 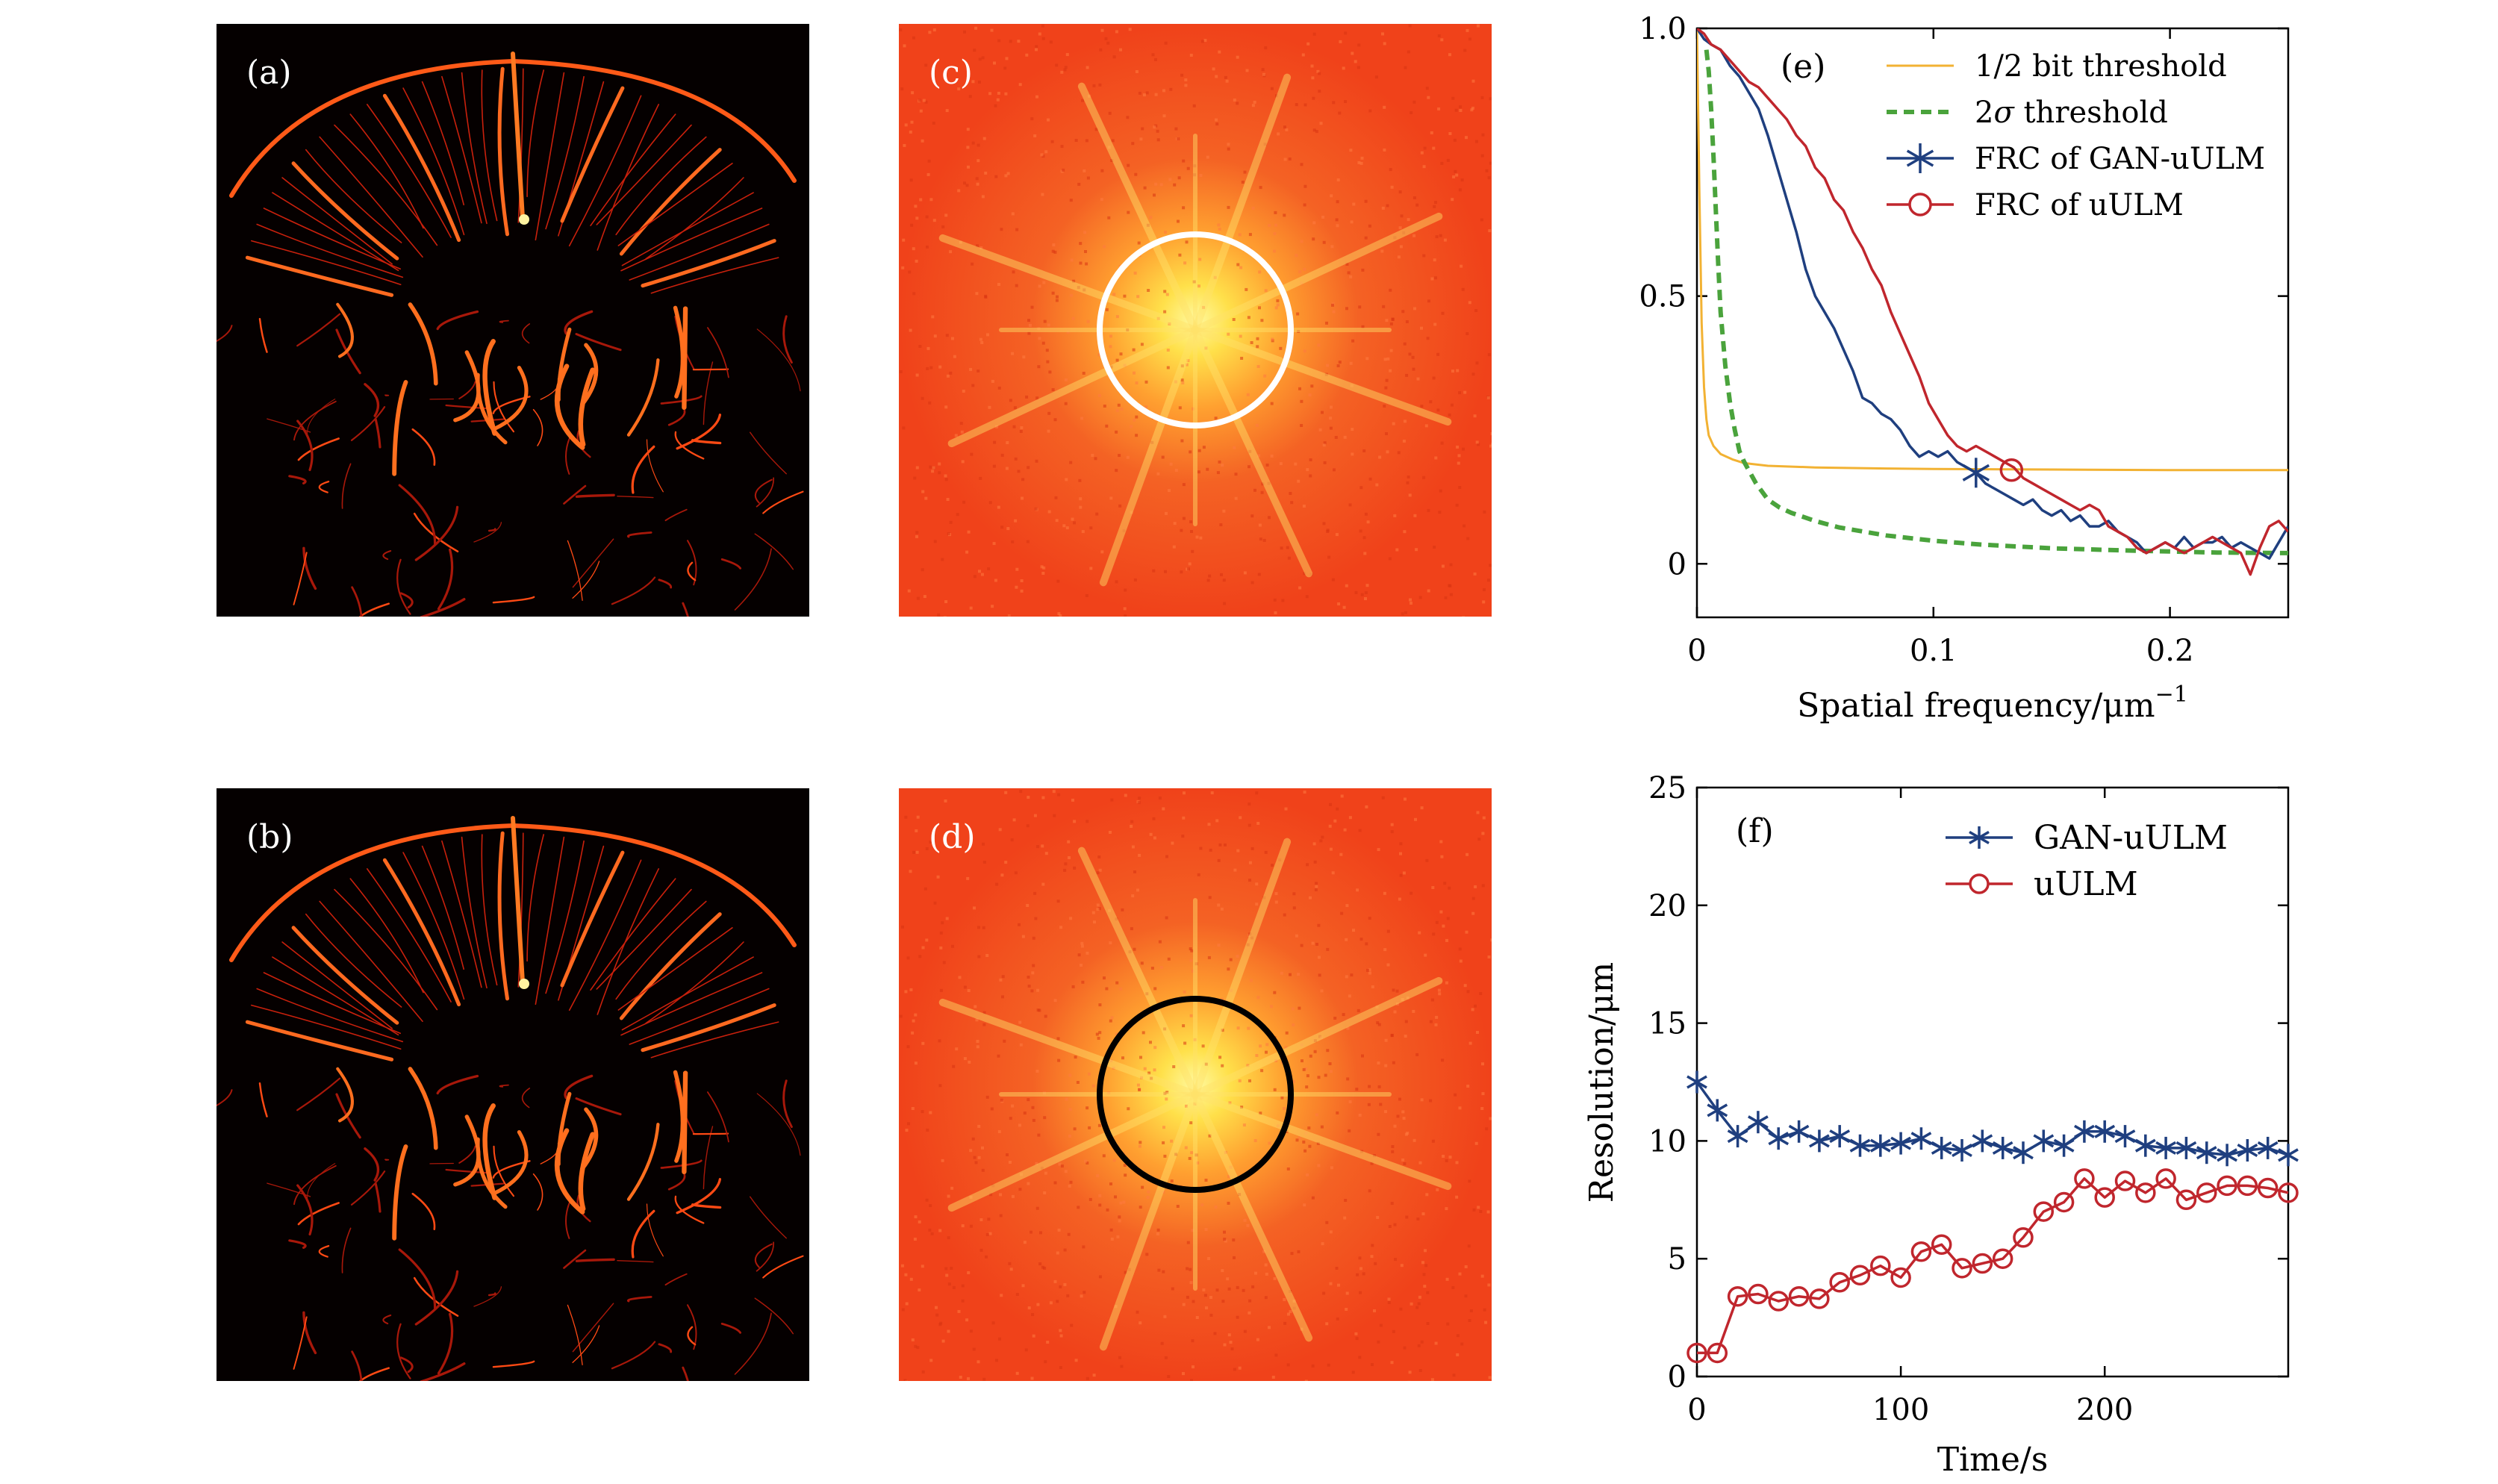 I want to click on data-point-gan-uulm, so click(x=1983, y=1141).